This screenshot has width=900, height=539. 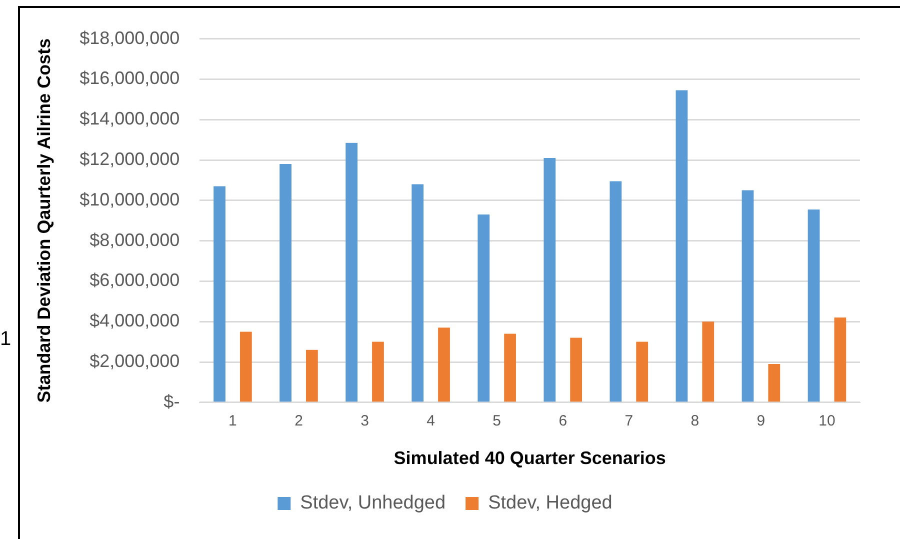 What do you see at coordinates (130, 158) in the screenshot?
I see `y-tick-label: $12,000,000` at bounding box center [130, 158].